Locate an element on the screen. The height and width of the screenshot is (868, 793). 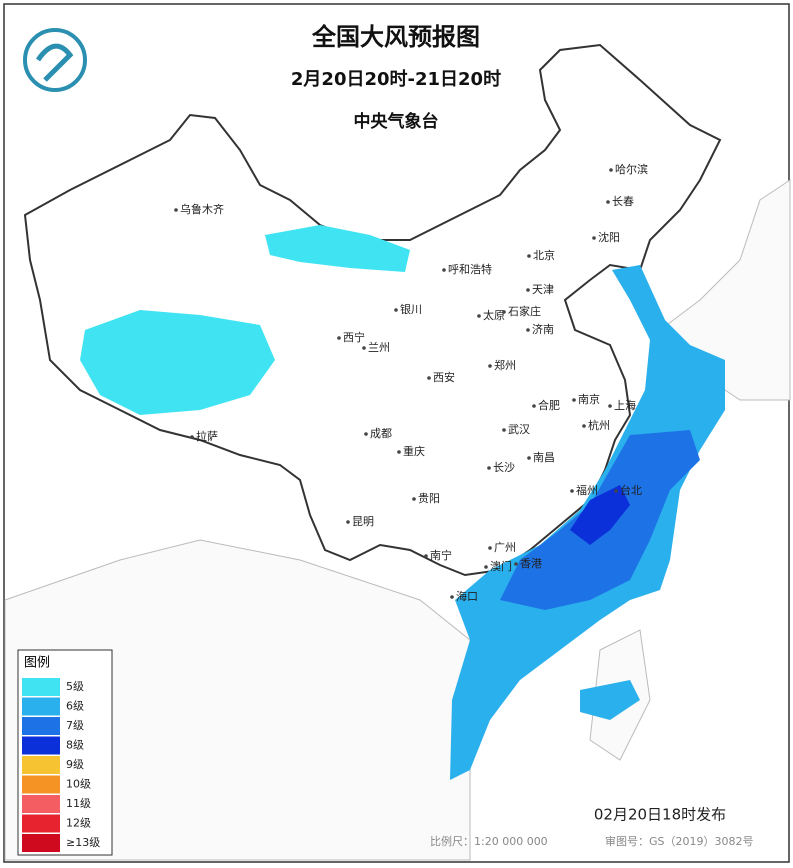
legend-label: 5级 is located at coordinates (75, 686).